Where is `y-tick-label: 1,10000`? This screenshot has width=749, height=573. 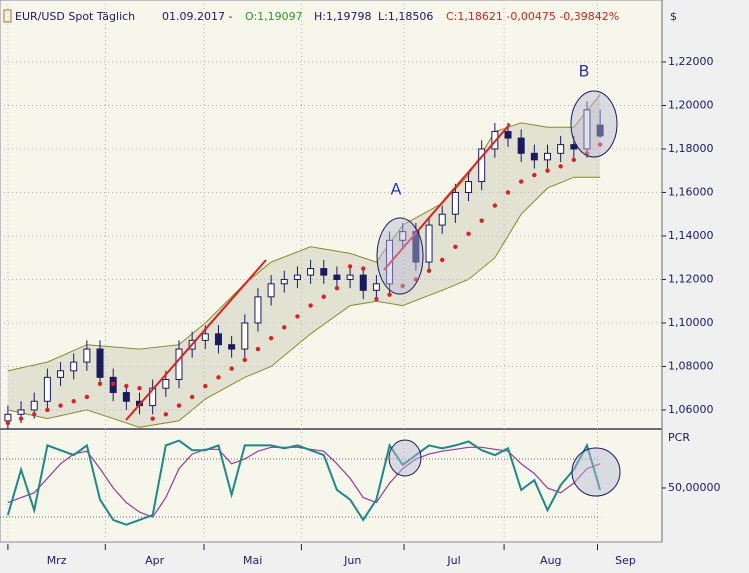
y-tick-label: 1,10000 is located at coordinates (691, 322).